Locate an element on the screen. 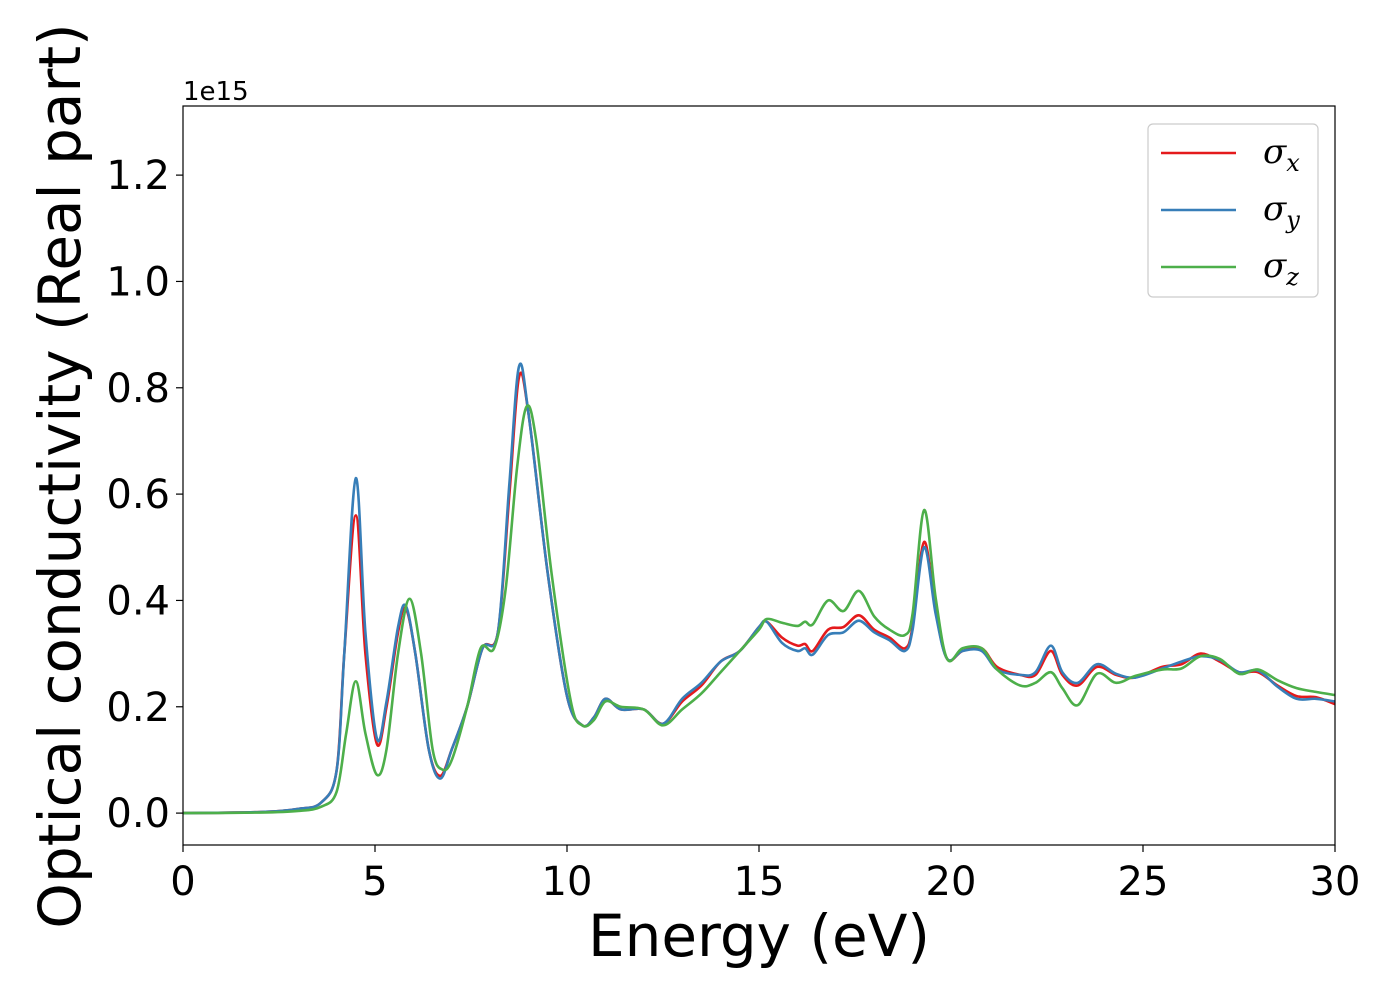 Image resolution: width=1400 pixels, height=1000 pixels. x-tick-label: 20 is located at coordinates (951, 882).